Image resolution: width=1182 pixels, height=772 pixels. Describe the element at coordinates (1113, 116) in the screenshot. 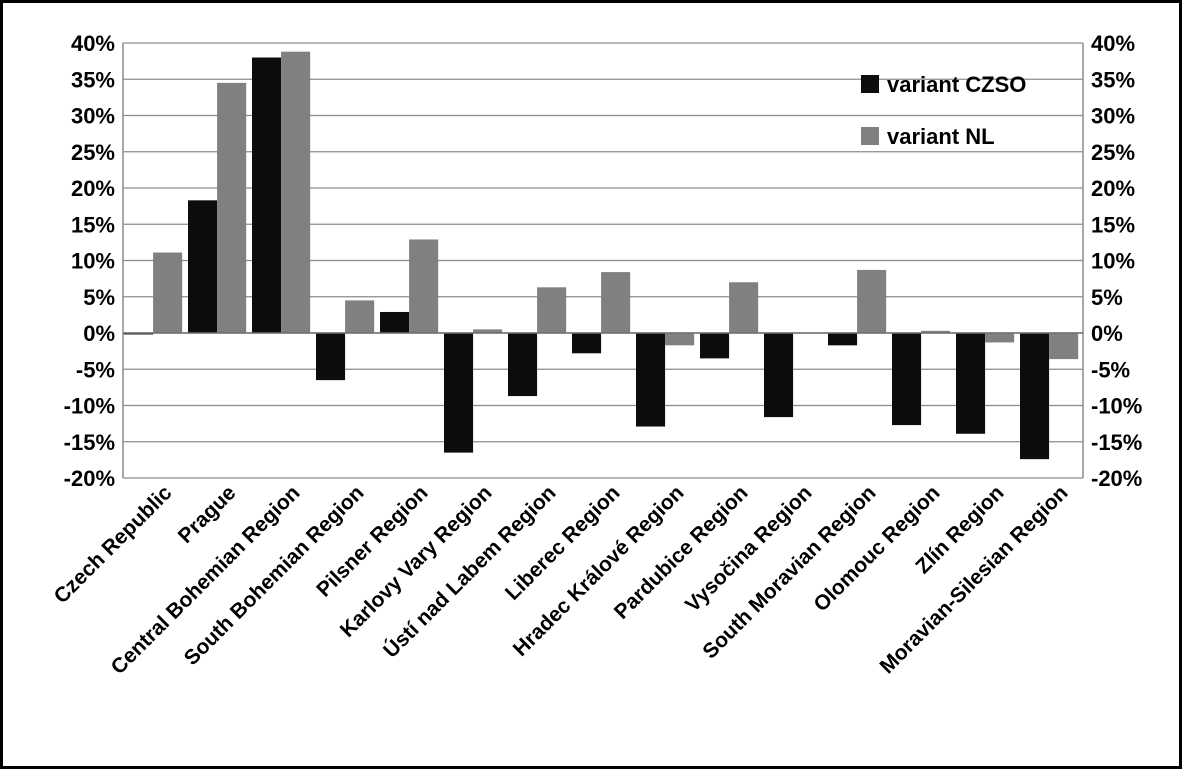

I see `y-tick-label-right: 30%` at that location.